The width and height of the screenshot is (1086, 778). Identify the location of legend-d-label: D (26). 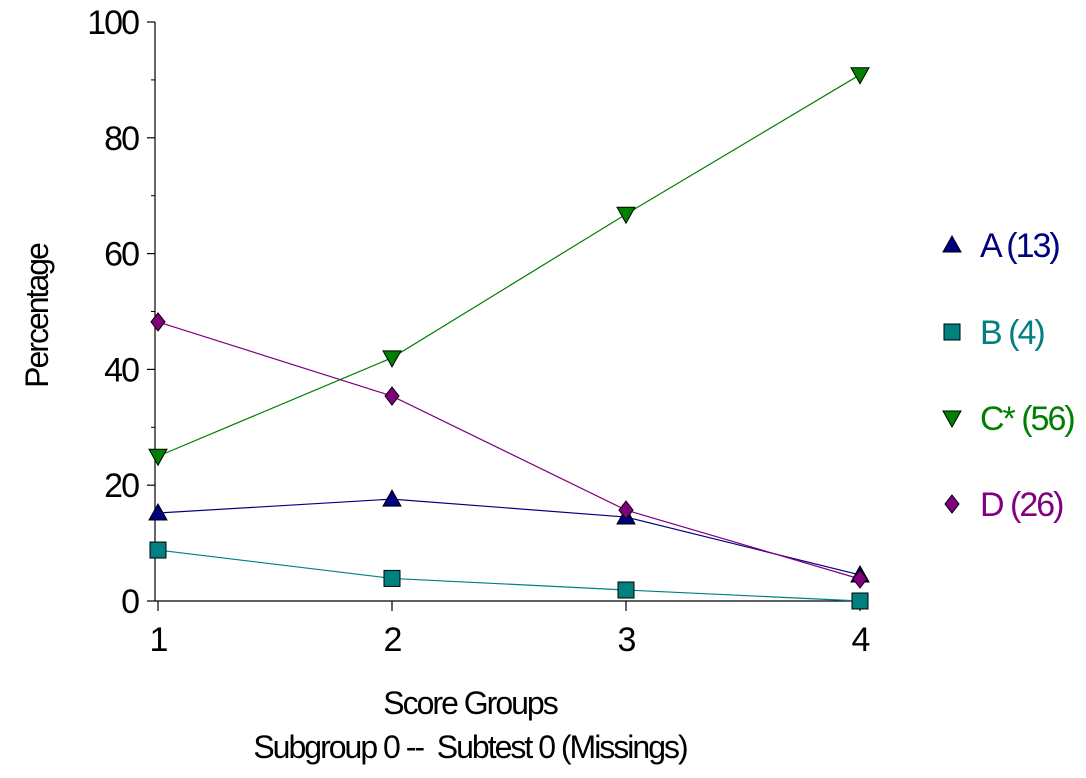
(1021, 505).